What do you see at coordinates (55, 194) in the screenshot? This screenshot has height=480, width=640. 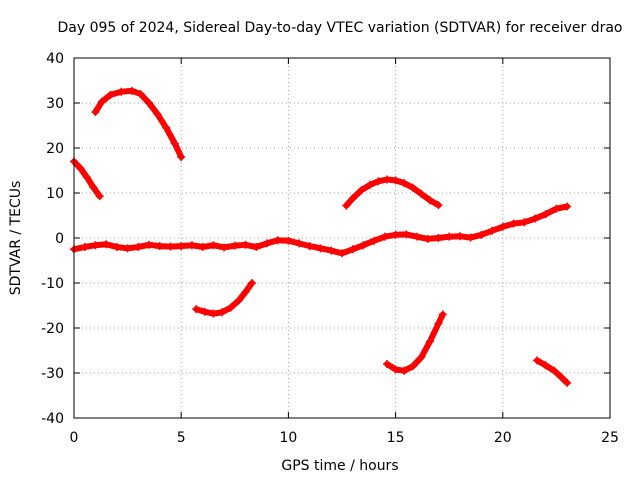 I see `y-tick-label: 10` at bounding box center [55, 194].